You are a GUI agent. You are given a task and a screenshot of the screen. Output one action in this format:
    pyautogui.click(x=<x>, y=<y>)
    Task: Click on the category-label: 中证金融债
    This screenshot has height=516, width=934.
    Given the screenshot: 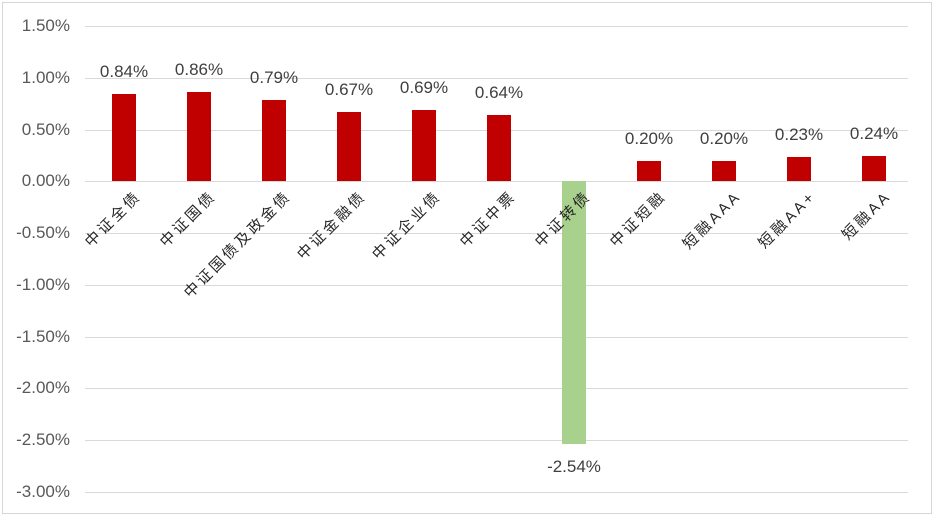 What is the action you would take?
    pyautogui.click(x=332, y=225)
    